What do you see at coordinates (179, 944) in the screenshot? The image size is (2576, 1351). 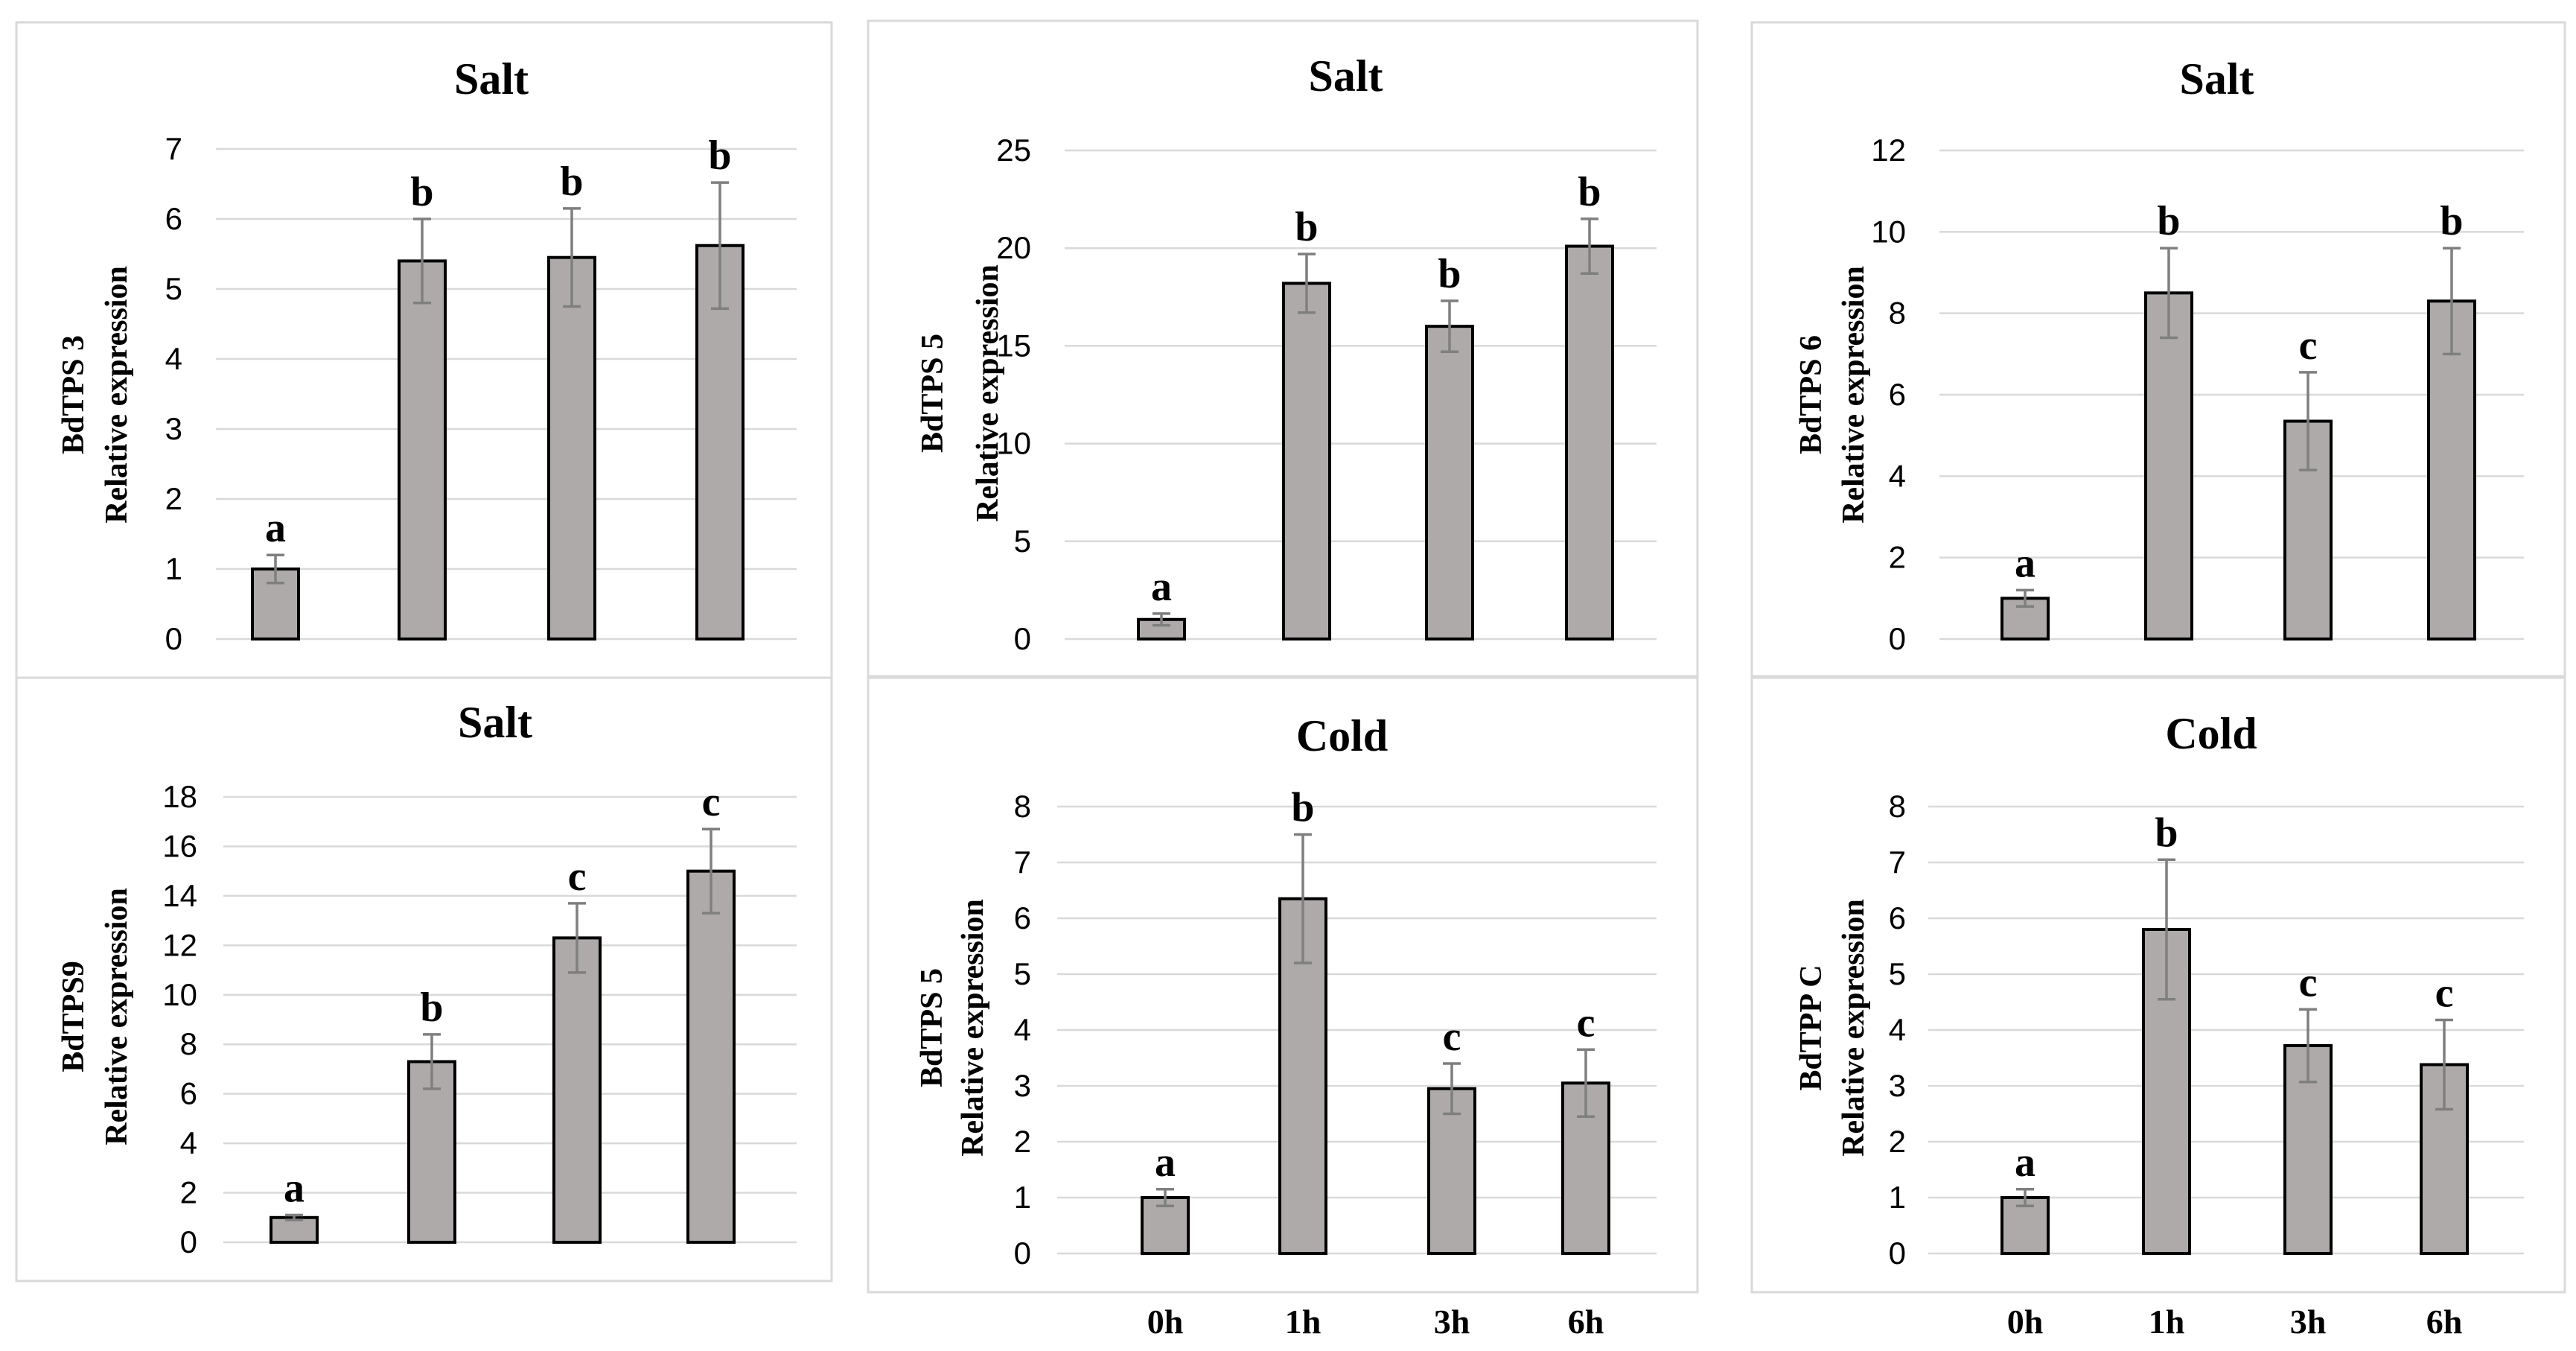 I see `y-tick-label: 12` at bounding box center [179, 944].